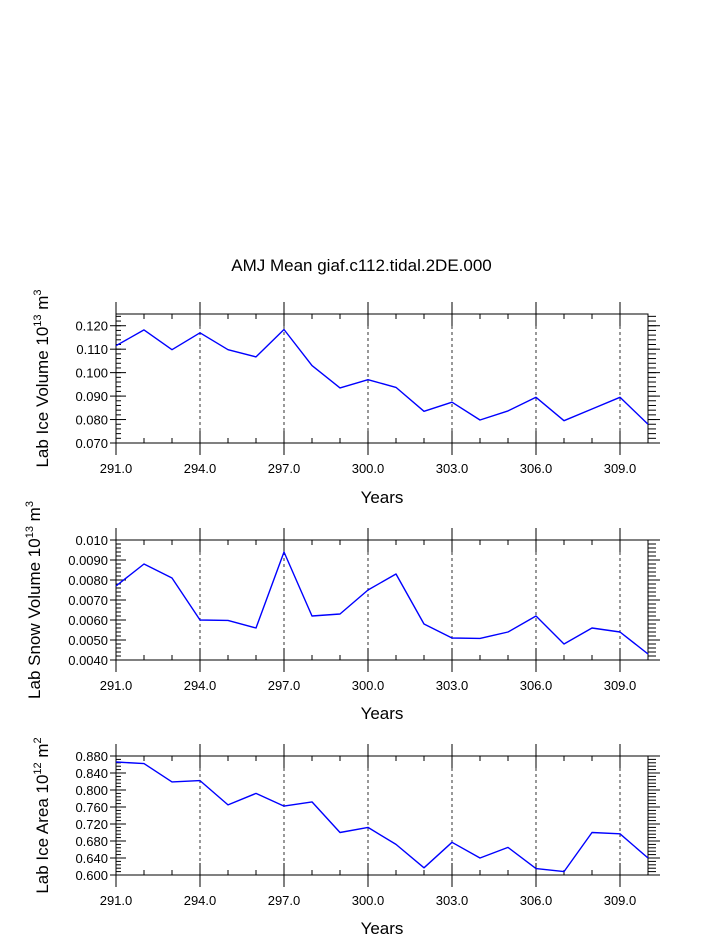 The image size is (723, 935). Describe the element at coordinates (88, 620) in the screenshot. I see `y-tick-label: 0.0060` at that location.